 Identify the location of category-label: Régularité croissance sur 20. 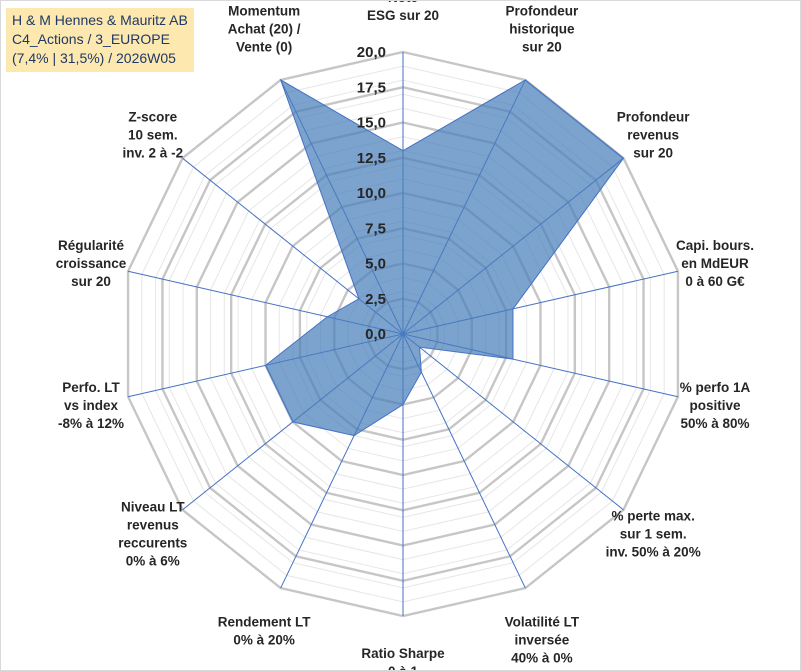
(91, 263).